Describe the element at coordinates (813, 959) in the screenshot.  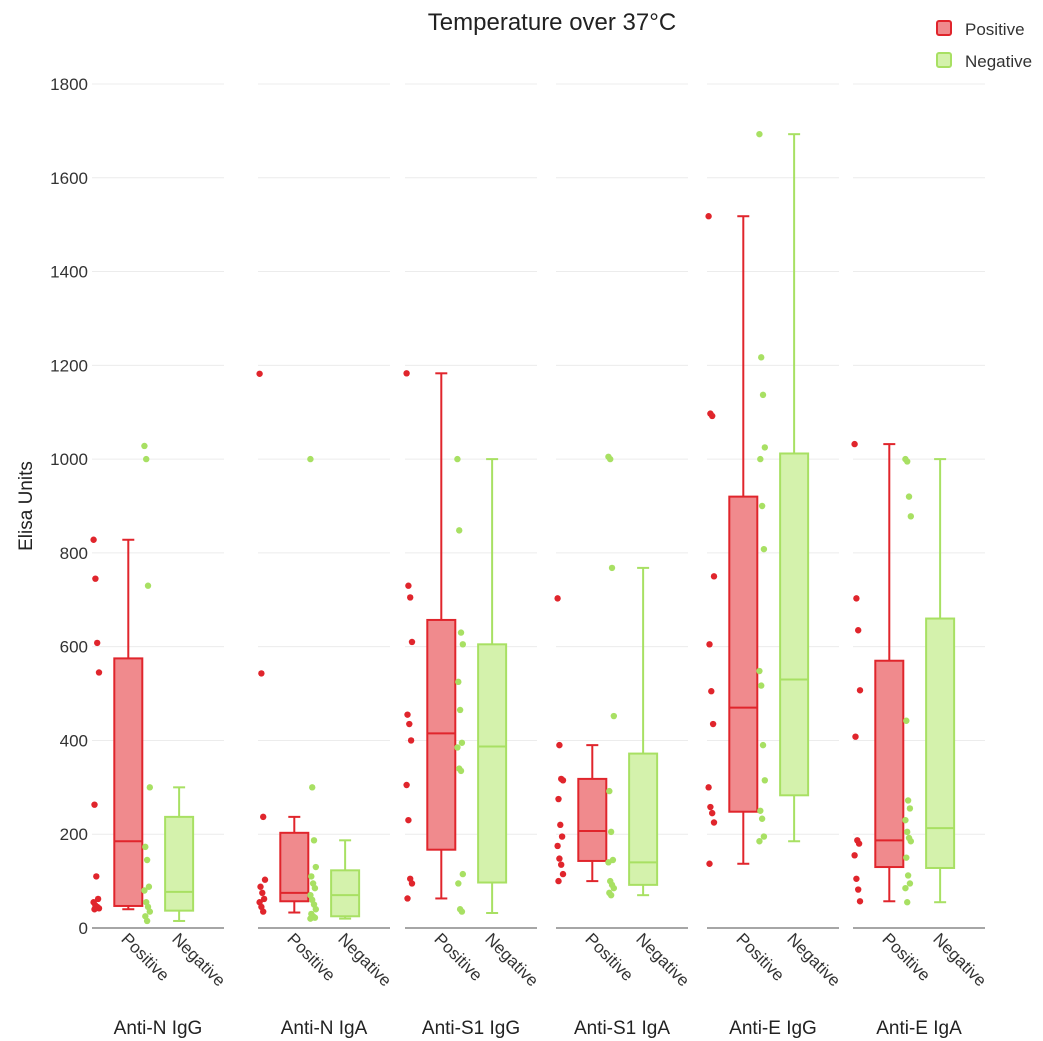
I see `x-tick-label: Negative` at that location.